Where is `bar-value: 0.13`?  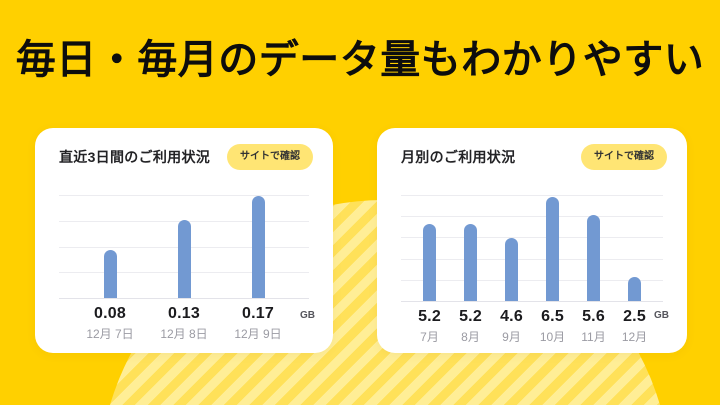
bar-value: 0.13 is located at coordinates (184, 313).